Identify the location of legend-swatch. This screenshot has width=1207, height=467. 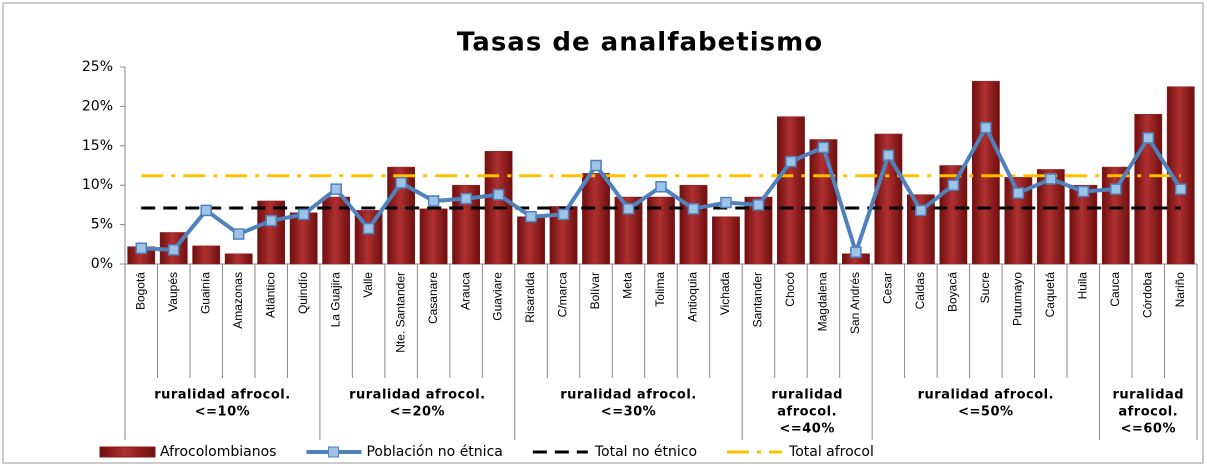
(127, 452).